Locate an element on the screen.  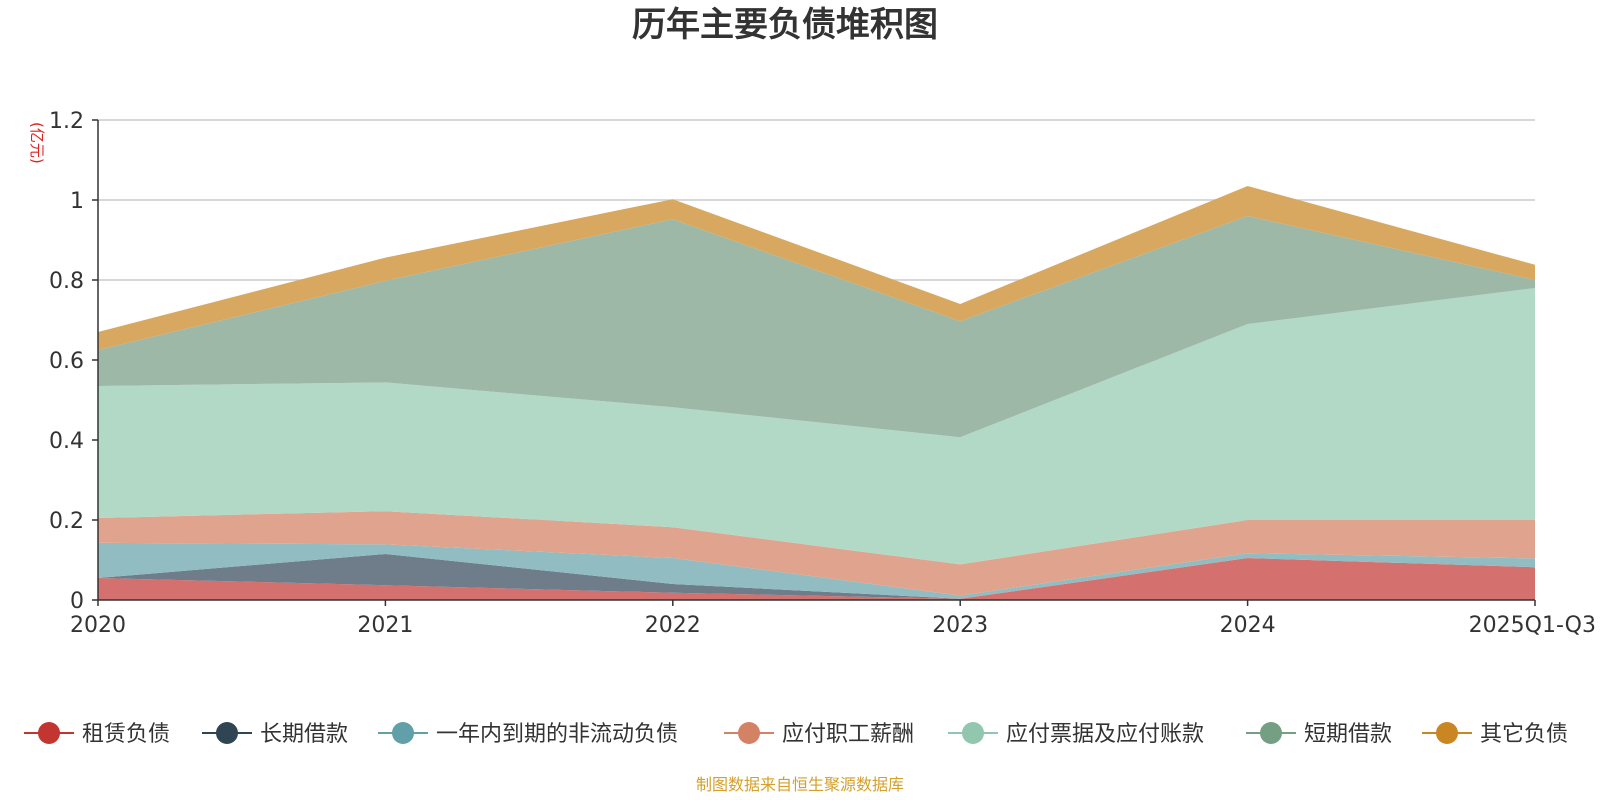
y-axis-unit-label: (亿元) is located at coordinates (37, 143).